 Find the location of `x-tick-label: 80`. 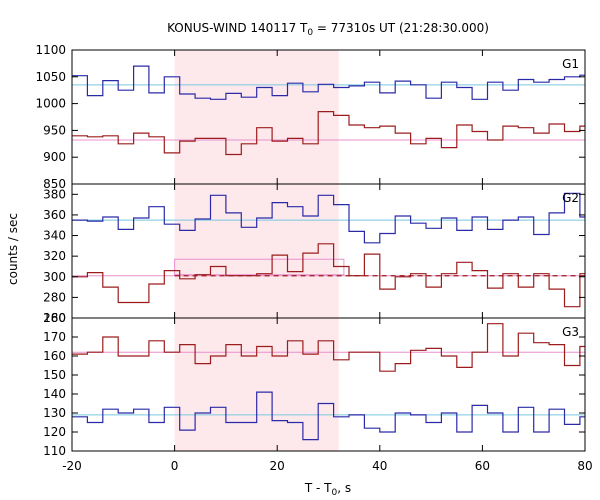

x-tick-label: 80 is located at coordinates (584, 466).